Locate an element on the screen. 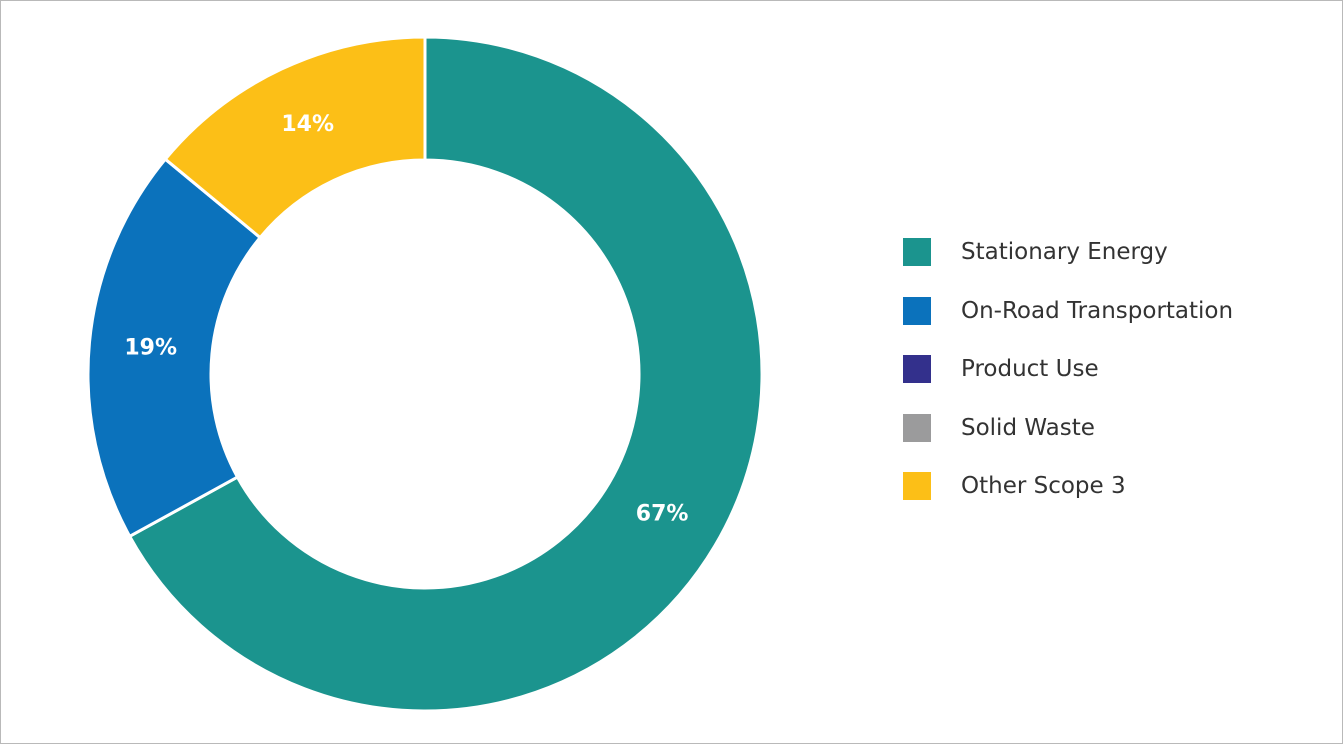 The height and width of the screenshot is (745, 1343). legend-item-stationary-energy: Stationary Energy is located at coordinates (1068, 252).